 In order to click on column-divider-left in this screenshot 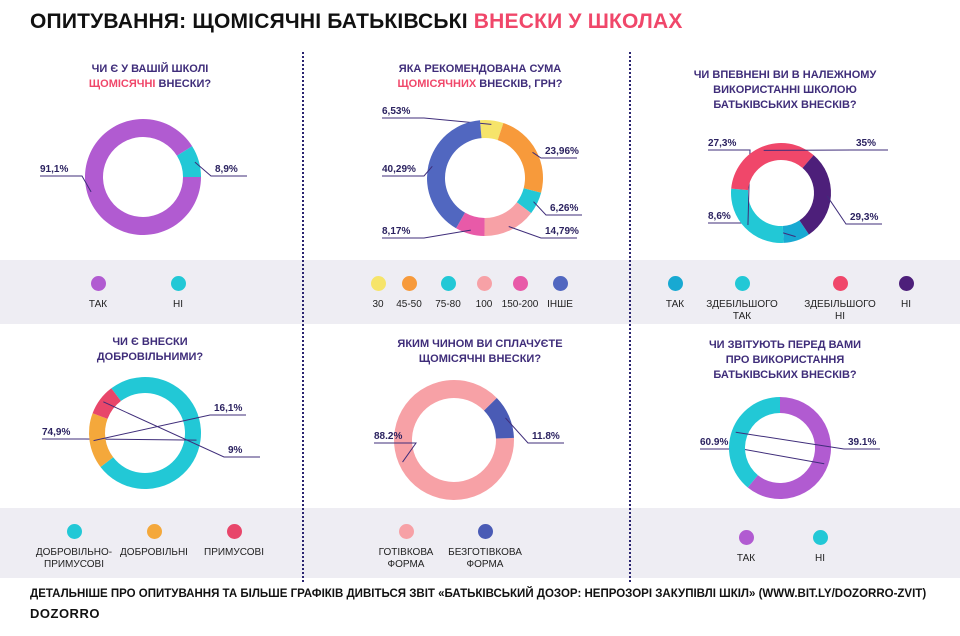, I will do `click(303, 317)`.